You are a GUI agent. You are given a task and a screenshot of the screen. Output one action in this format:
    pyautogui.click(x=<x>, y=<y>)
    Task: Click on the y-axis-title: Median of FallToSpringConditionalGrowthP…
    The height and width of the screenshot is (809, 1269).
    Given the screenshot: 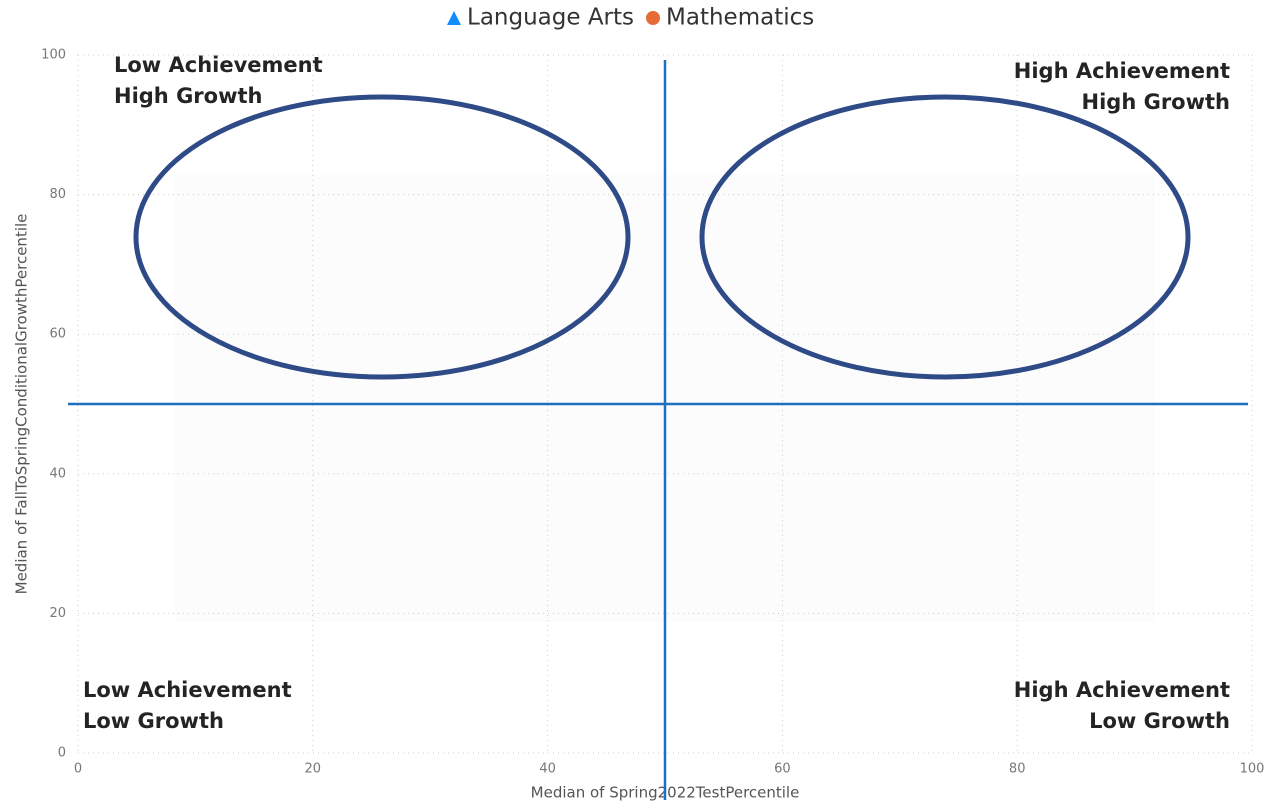 What is the action you would take?
    pyautogui.click(x=22, y=404)
    